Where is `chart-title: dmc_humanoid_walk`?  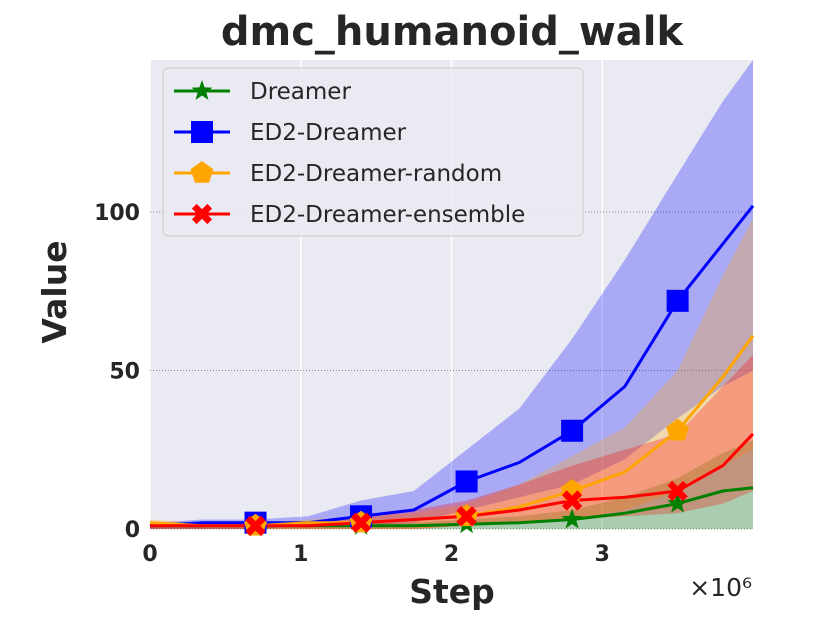
chart-title: dmc_humanoid_walk is located at coordinates (453, 32).